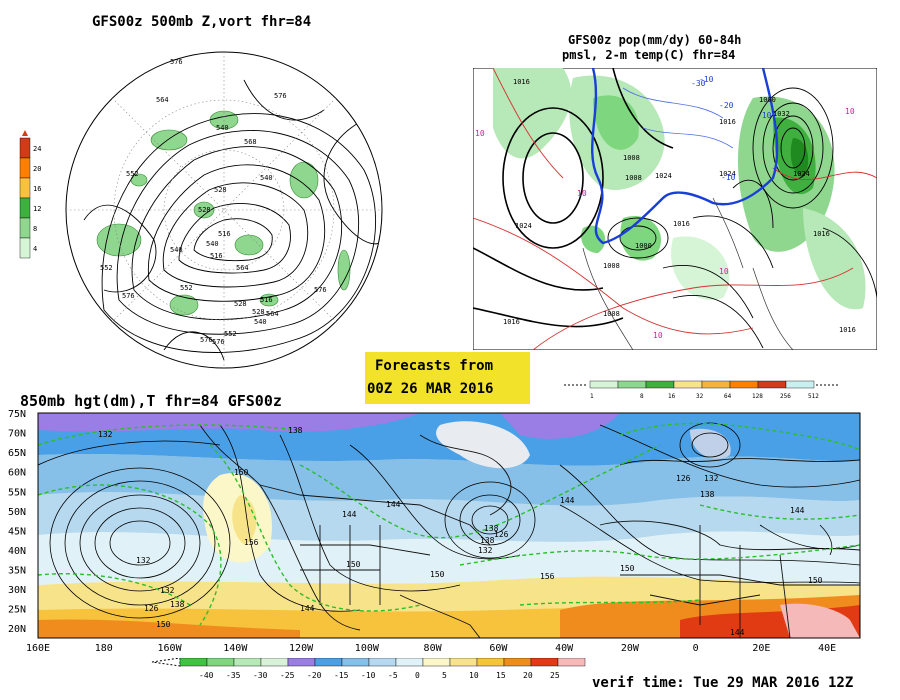  What do you see at coordinates (250, 142) in the screenshot?
I see `contour-label: 568` at bounding box center [250, 142].